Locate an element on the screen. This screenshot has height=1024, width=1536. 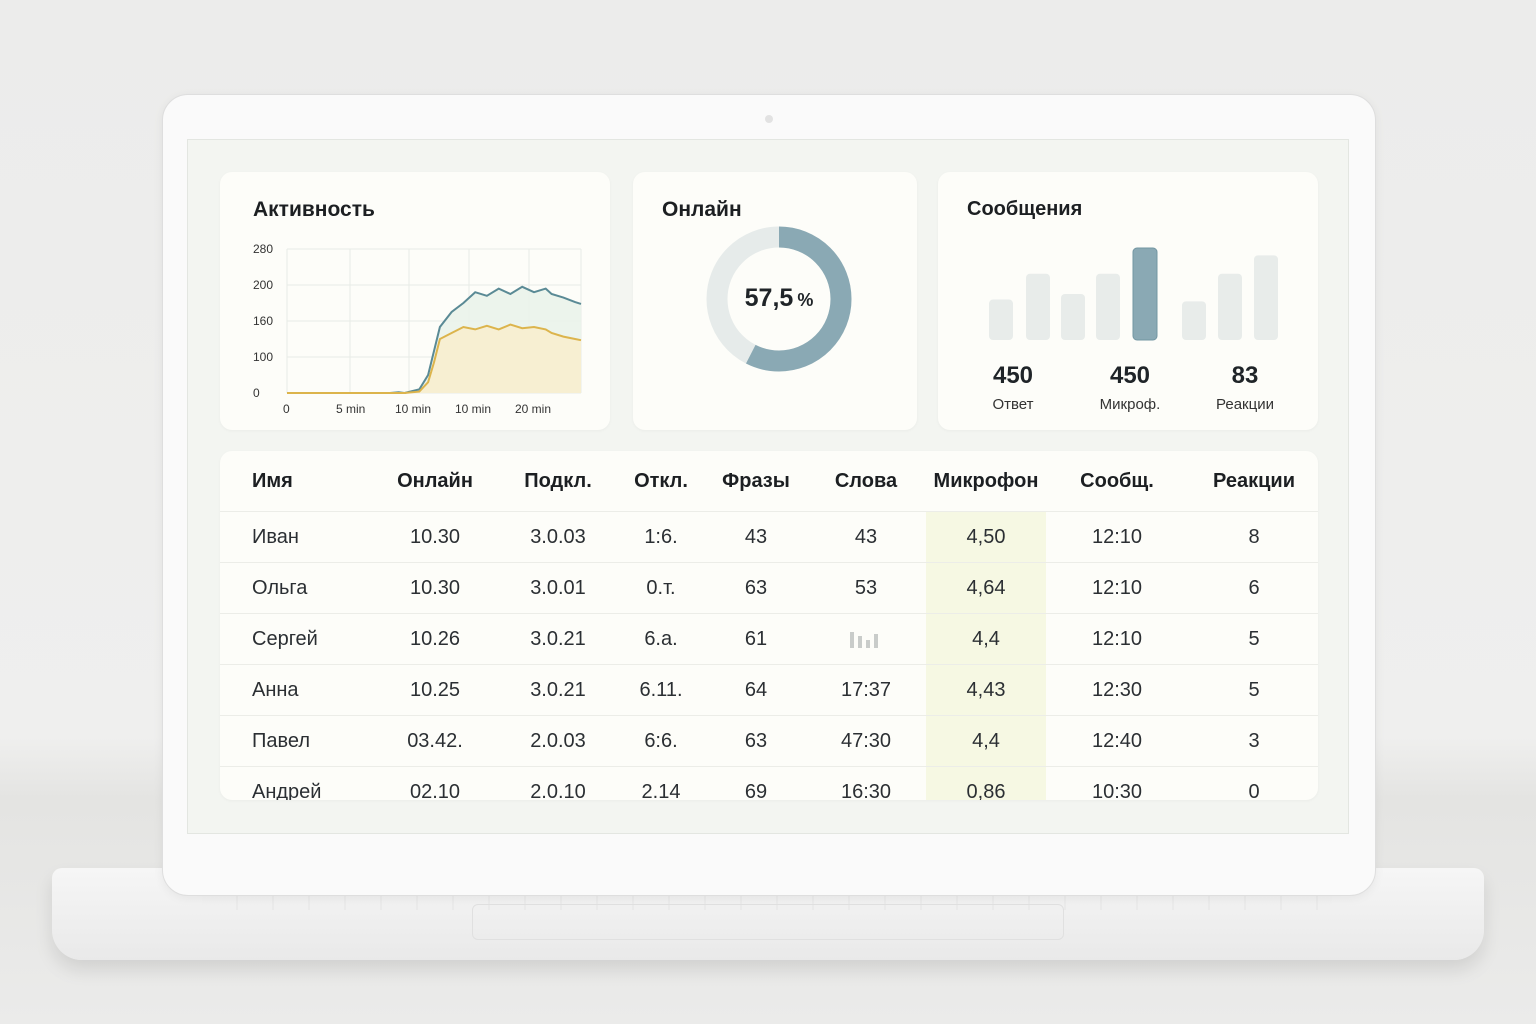
online-percent: 57,5% is located at coordinates (779, 298).